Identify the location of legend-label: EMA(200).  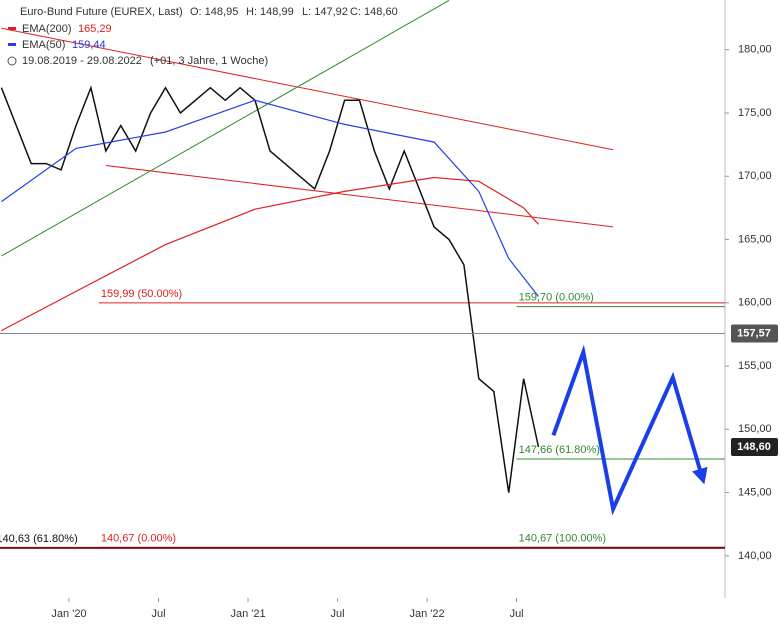
(47, 29).